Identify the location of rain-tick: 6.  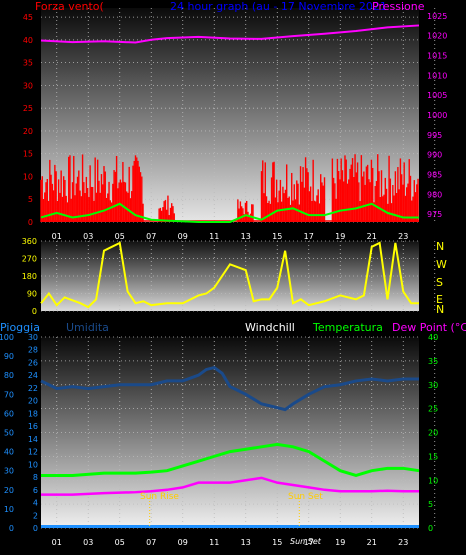
(35, 490).